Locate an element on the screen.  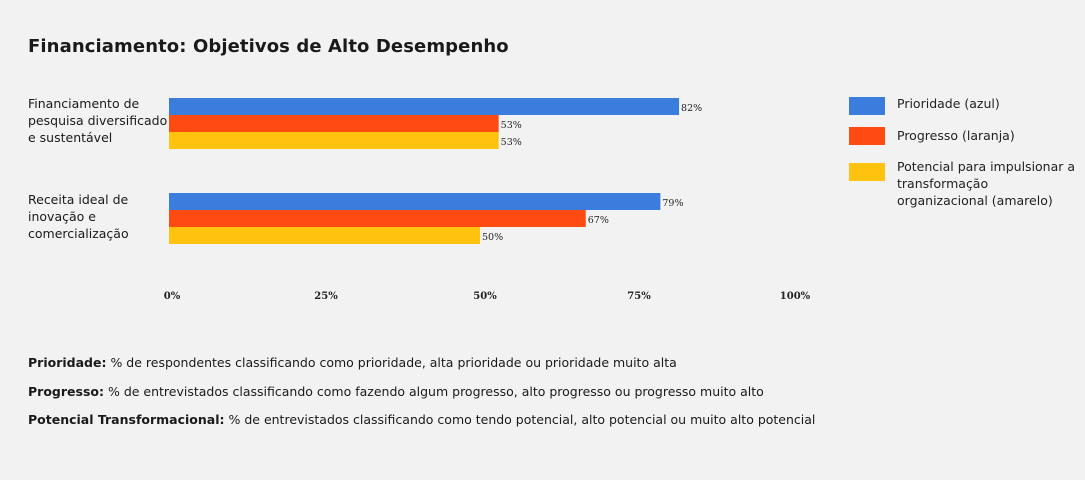
data-label-2-1: 79% is located at coordinates (672, 203).